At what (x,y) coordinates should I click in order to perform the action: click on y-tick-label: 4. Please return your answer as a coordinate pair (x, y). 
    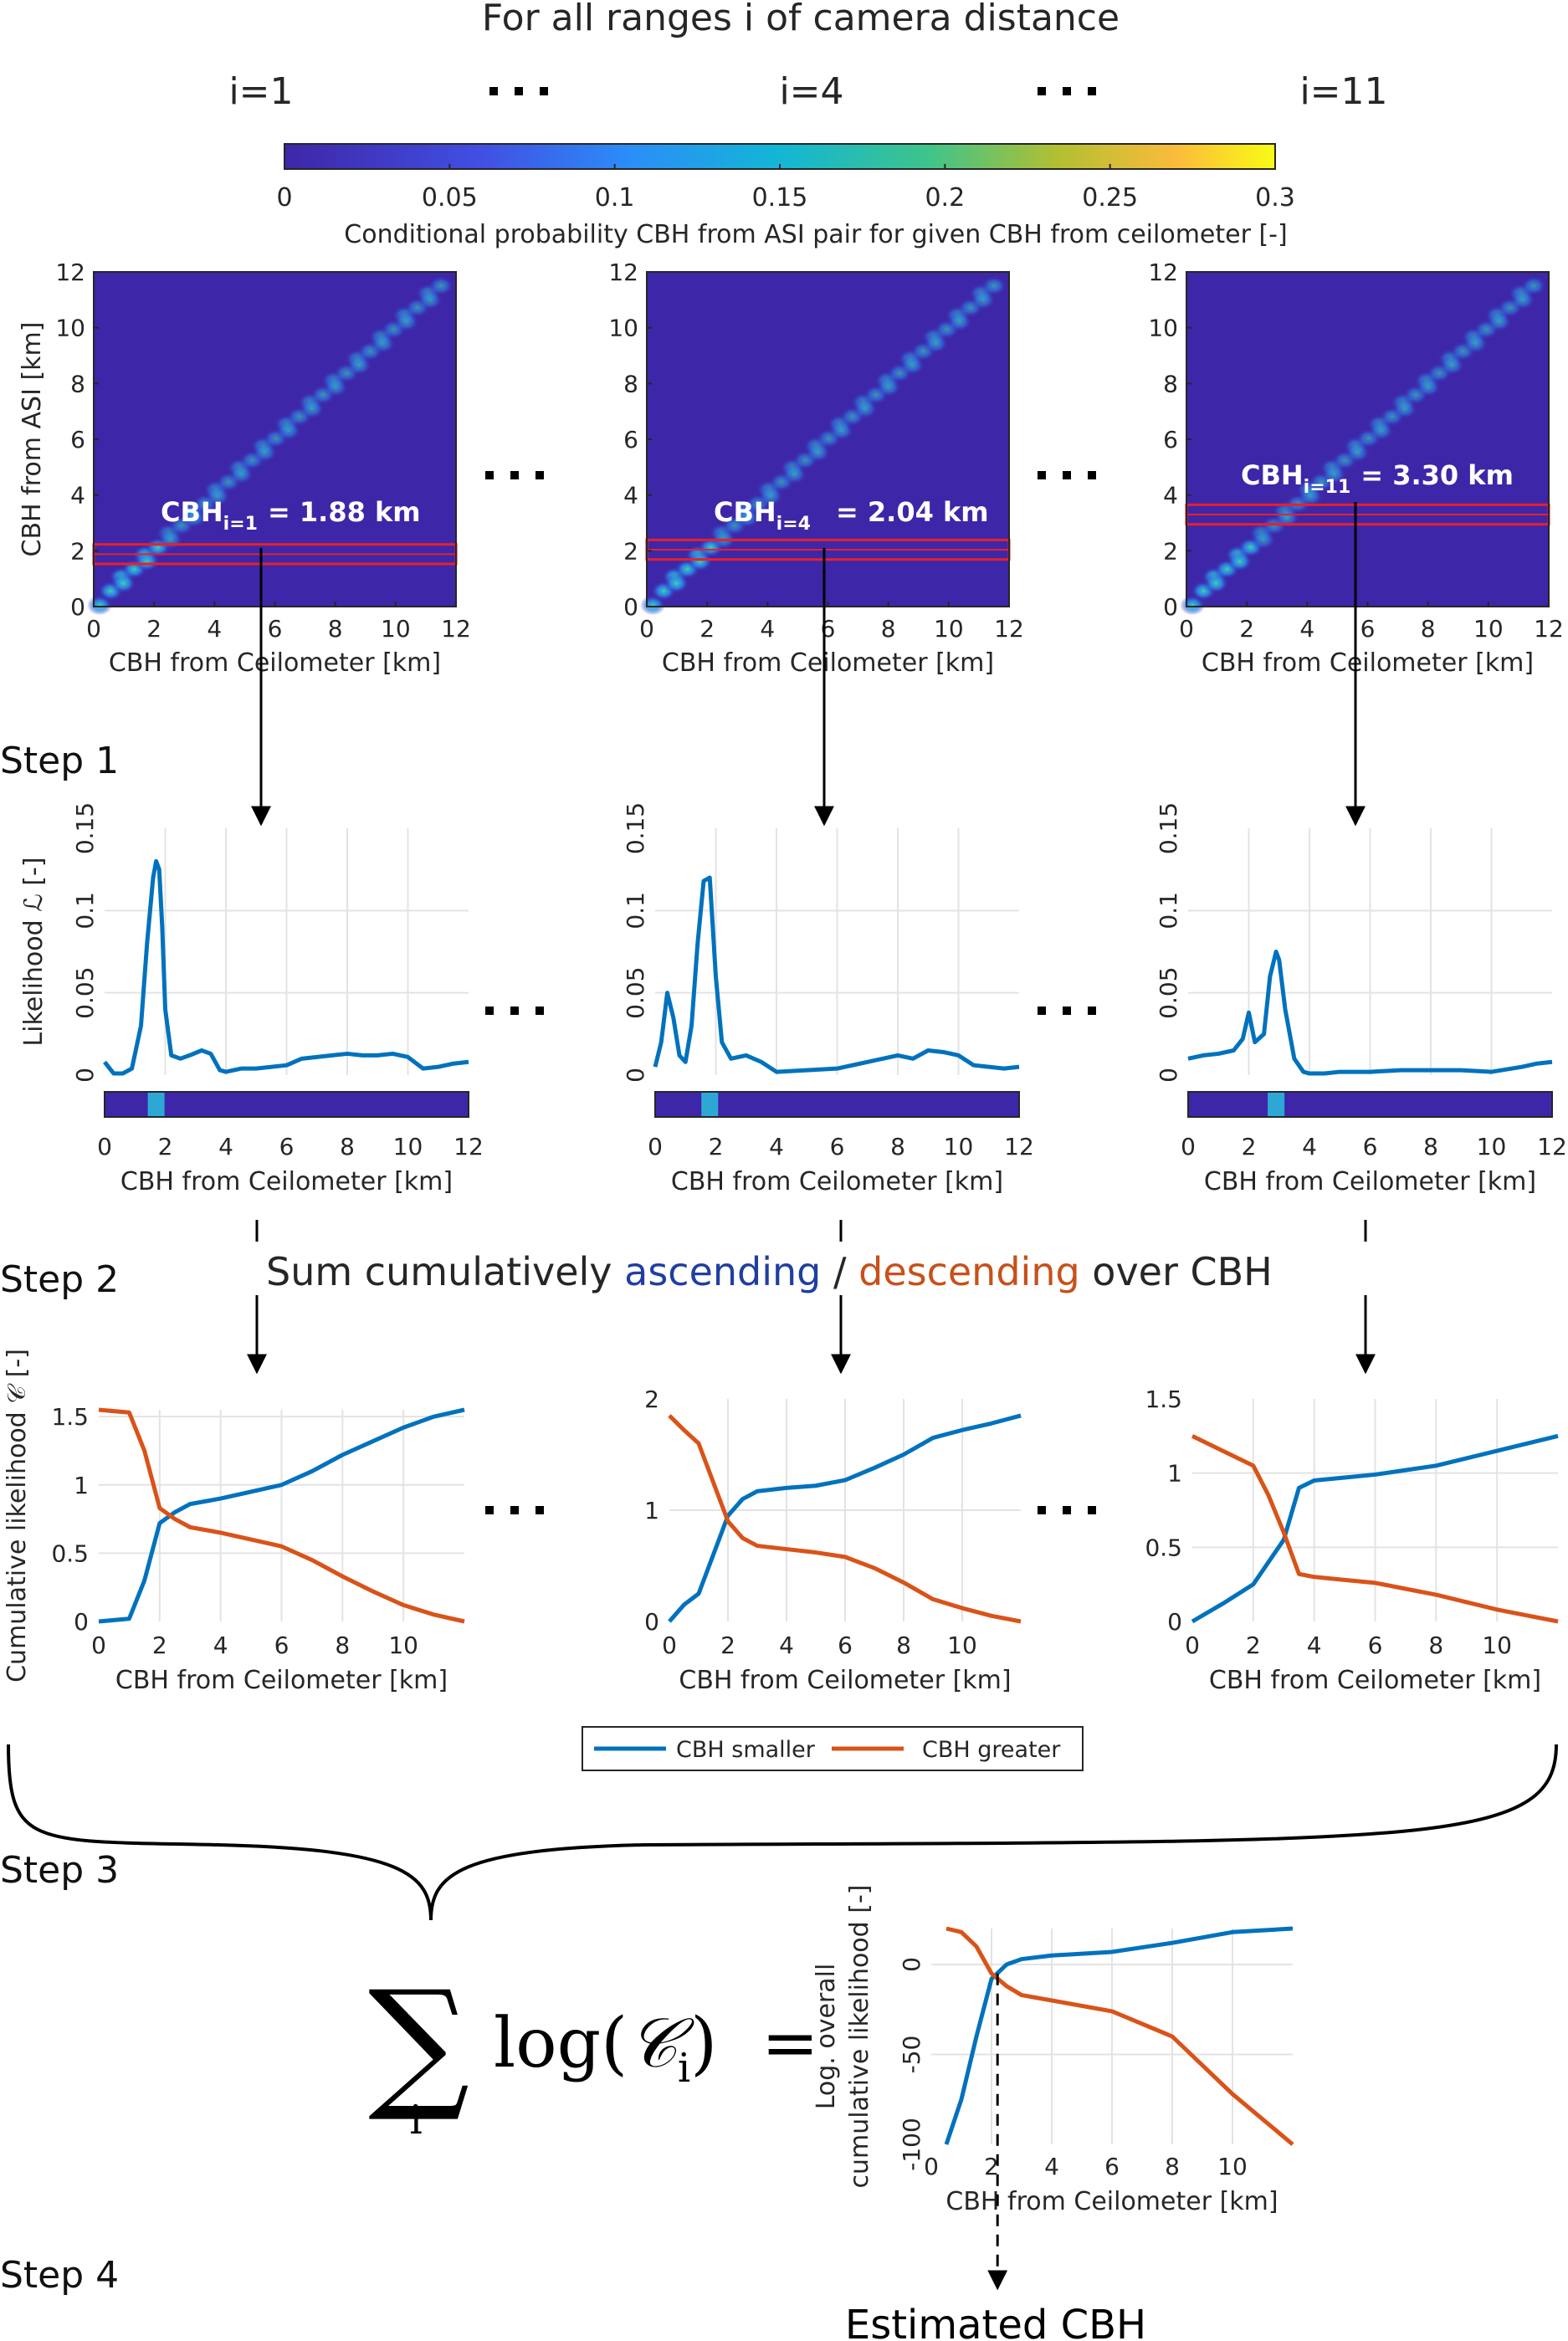
    Looking at the image, I should click on (1170, 496).